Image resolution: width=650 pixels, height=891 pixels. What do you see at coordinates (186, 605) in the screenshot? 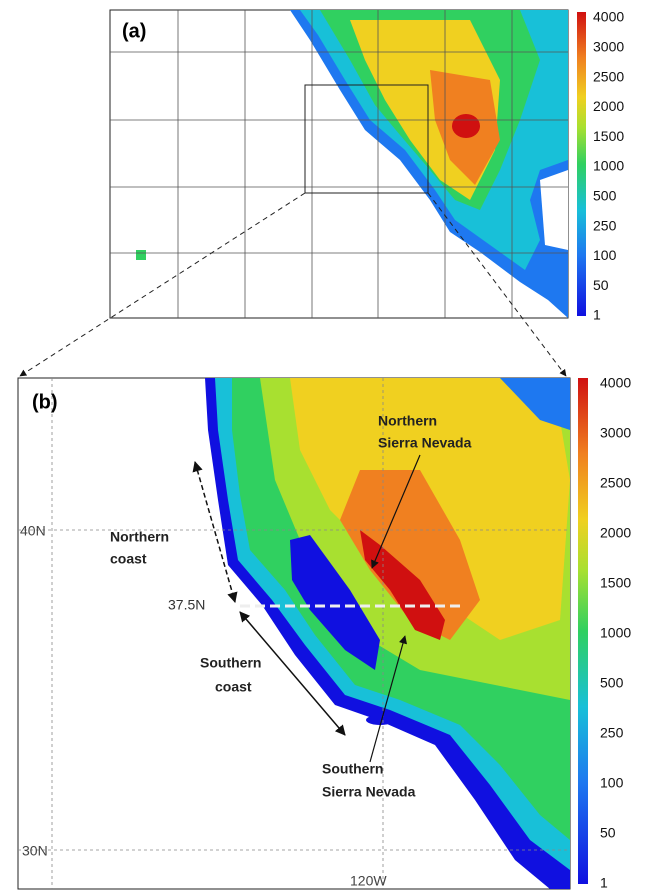
I see `divider-label: 37.5N` at bounding box center [186, 605].